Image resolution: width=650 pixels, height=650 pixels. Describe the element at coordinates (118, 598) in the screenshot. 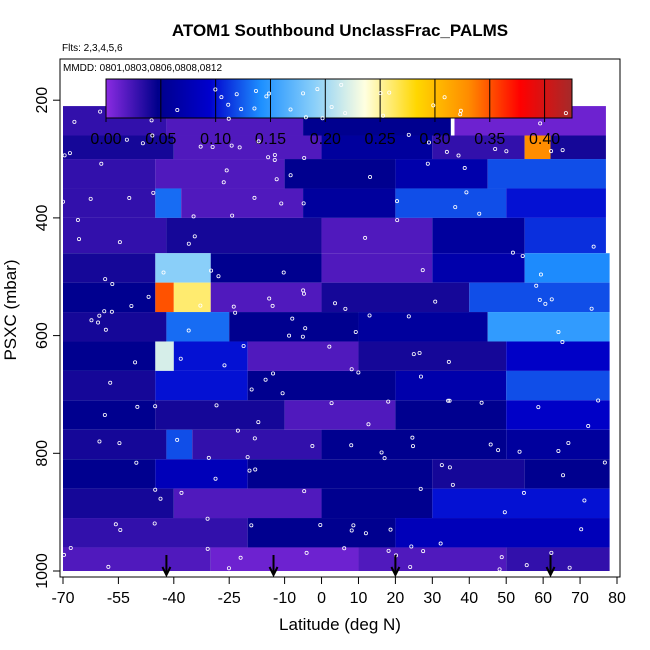

I see `x-tick-label: -55` at that location.